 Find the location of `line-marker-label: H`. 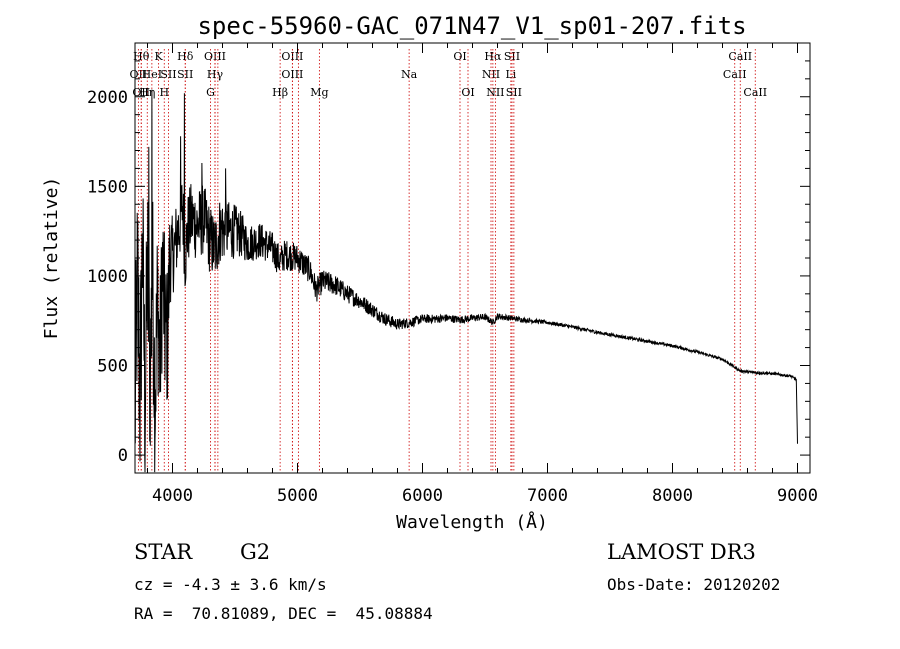

line-marker-label: H is located at coordinates (164, 92).